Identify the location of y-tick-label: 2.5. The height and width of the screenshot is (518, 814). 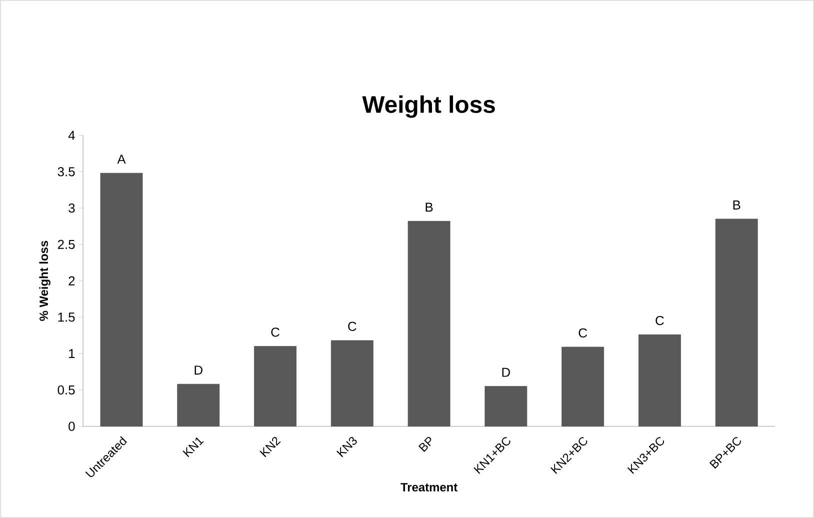
(66, 245).